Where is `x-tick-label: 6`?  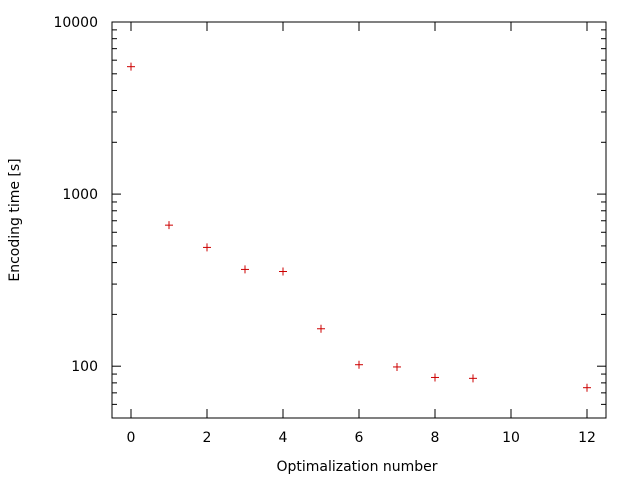 x-tick-label: 6 is located at coordinates (359, 438).